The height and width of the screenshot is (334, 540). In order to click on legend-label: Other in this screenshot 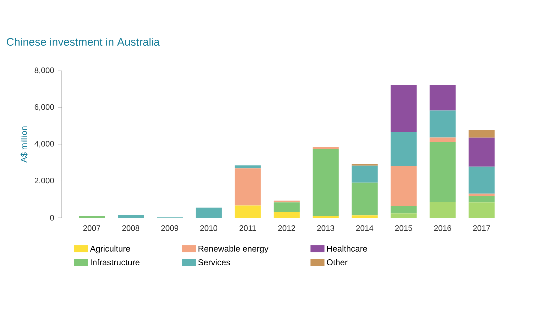, I will do `click(337, 262)`.